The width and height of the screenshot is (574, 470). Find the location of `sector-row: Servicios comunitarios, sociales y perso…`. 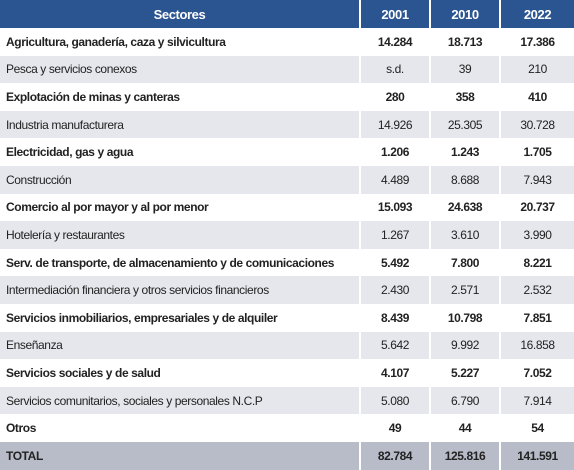

sector-row: Servicios comunitarios, sociales y perso… is located at coordinates (287, 400).